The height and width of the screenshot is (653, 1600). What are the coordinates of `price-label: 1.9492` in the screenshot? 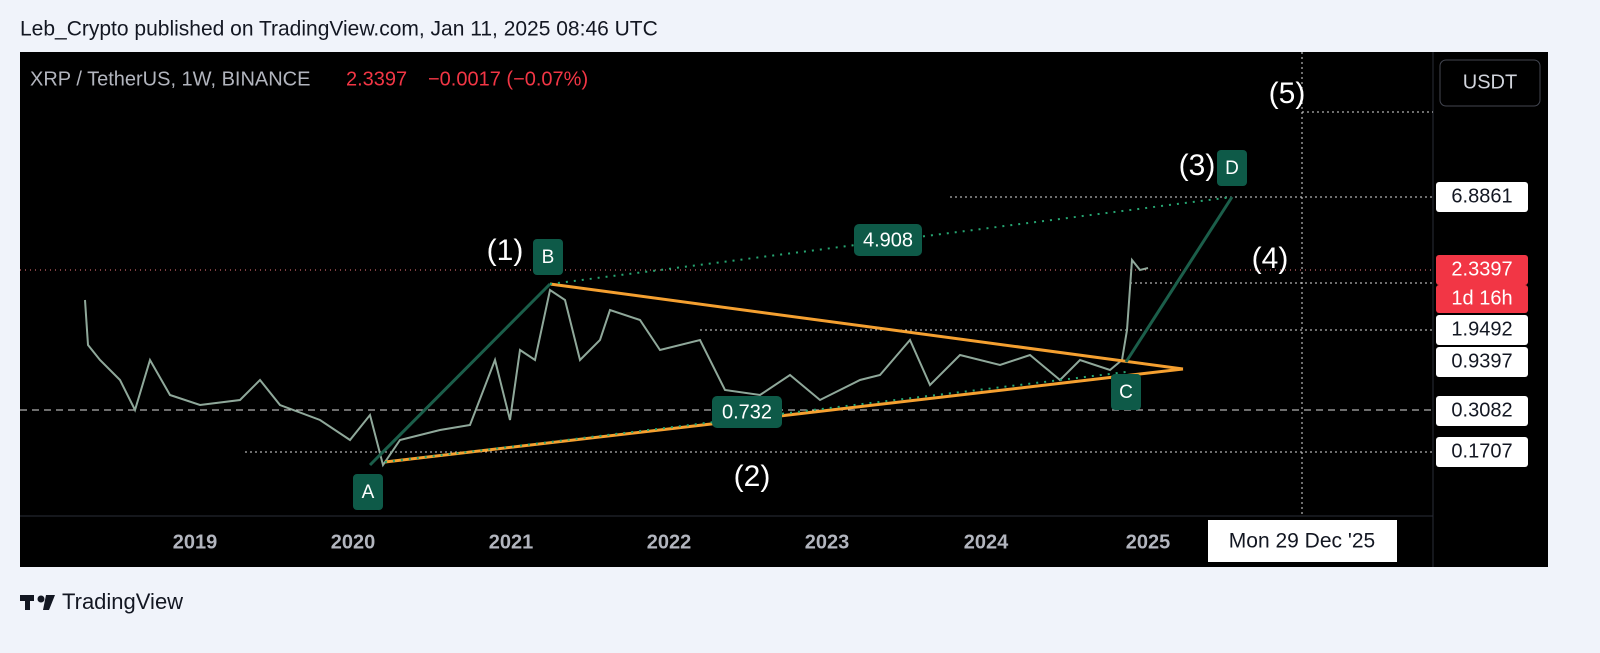 It's located at (1481, 329).